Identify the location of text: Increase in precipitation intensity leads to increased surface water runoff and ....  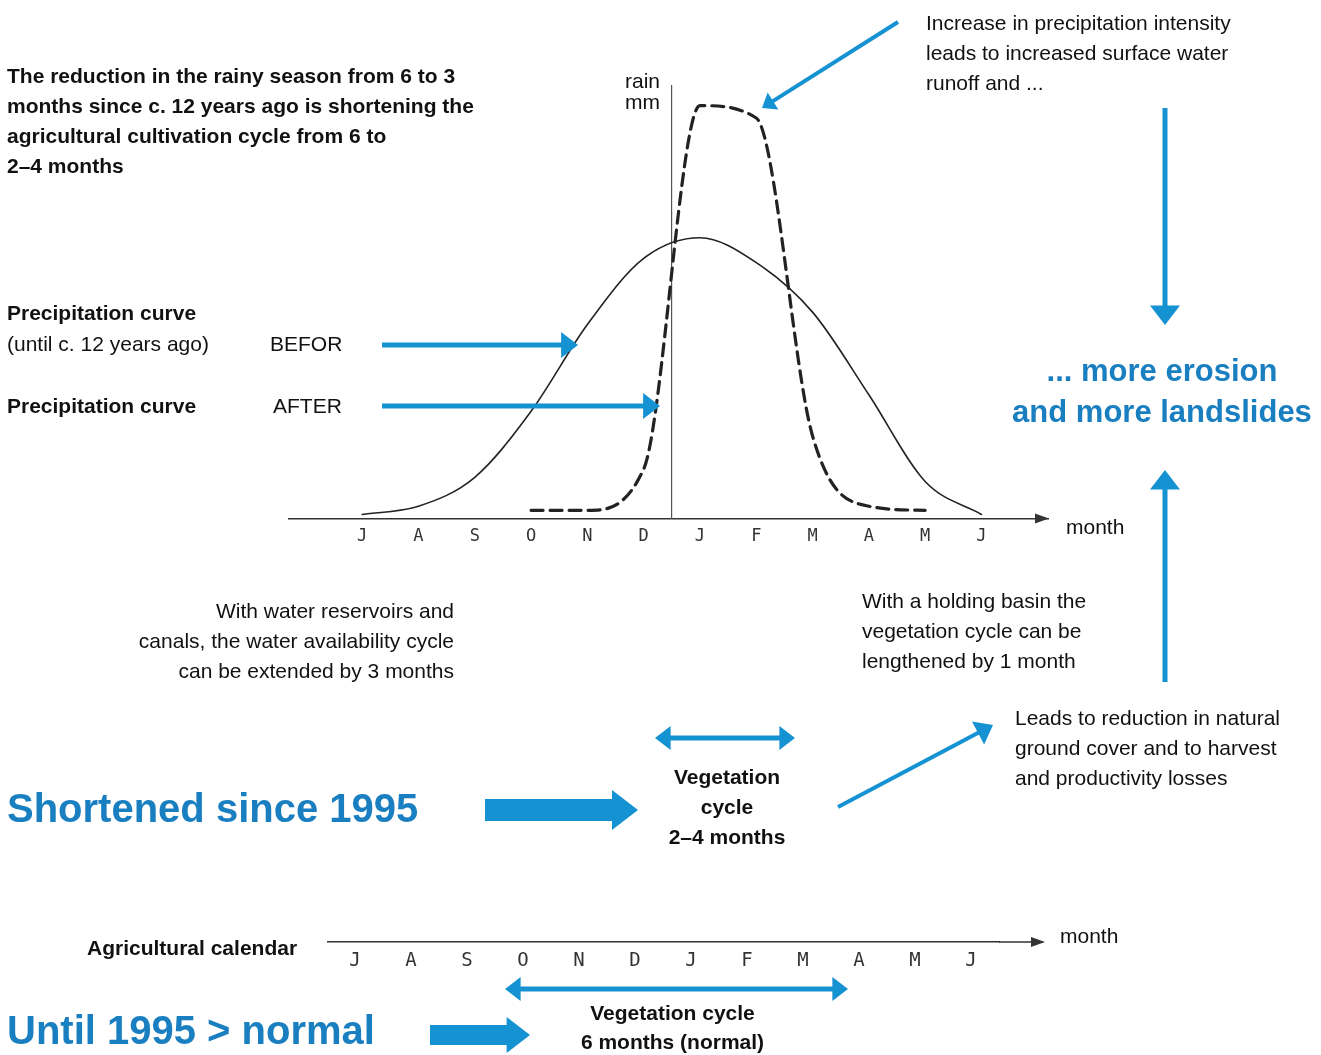
(1078, 53).